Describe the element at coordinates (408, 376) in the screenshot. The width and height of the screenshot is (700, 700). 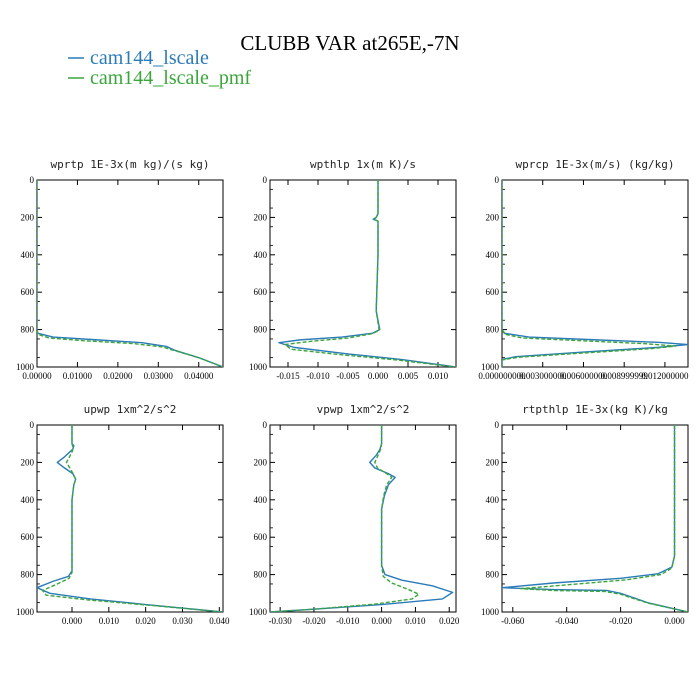
I see `x-tick-label: 0.005` at that location.